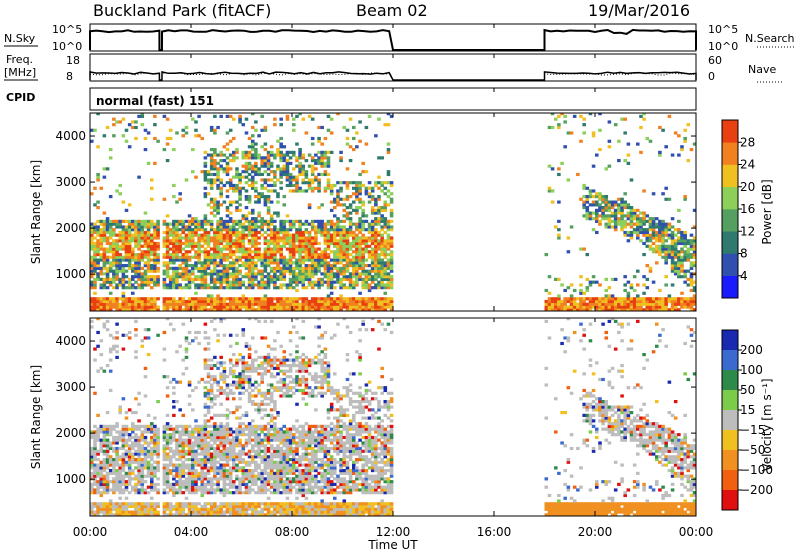 Image resolution: width=800 pixels, height=554 pixels. What do you see at coordinates (36, 212) in the screenshot?
I see `power-ylabel: Slant Range [km]` at bounding box center [36, 212].